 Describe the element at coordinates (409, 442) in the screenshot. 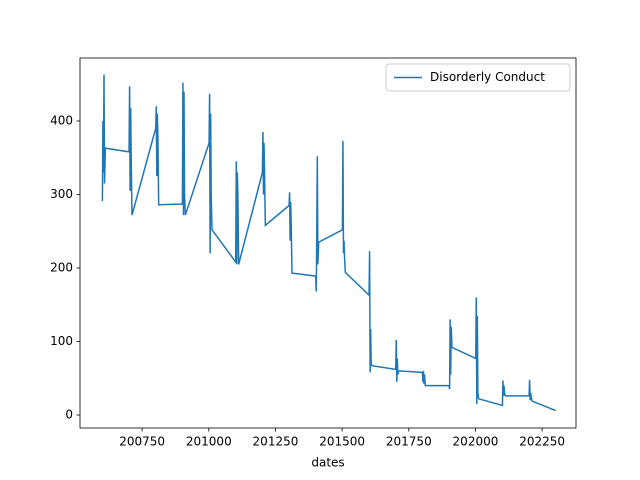

I see `x-tick-label: 201750` at that location.